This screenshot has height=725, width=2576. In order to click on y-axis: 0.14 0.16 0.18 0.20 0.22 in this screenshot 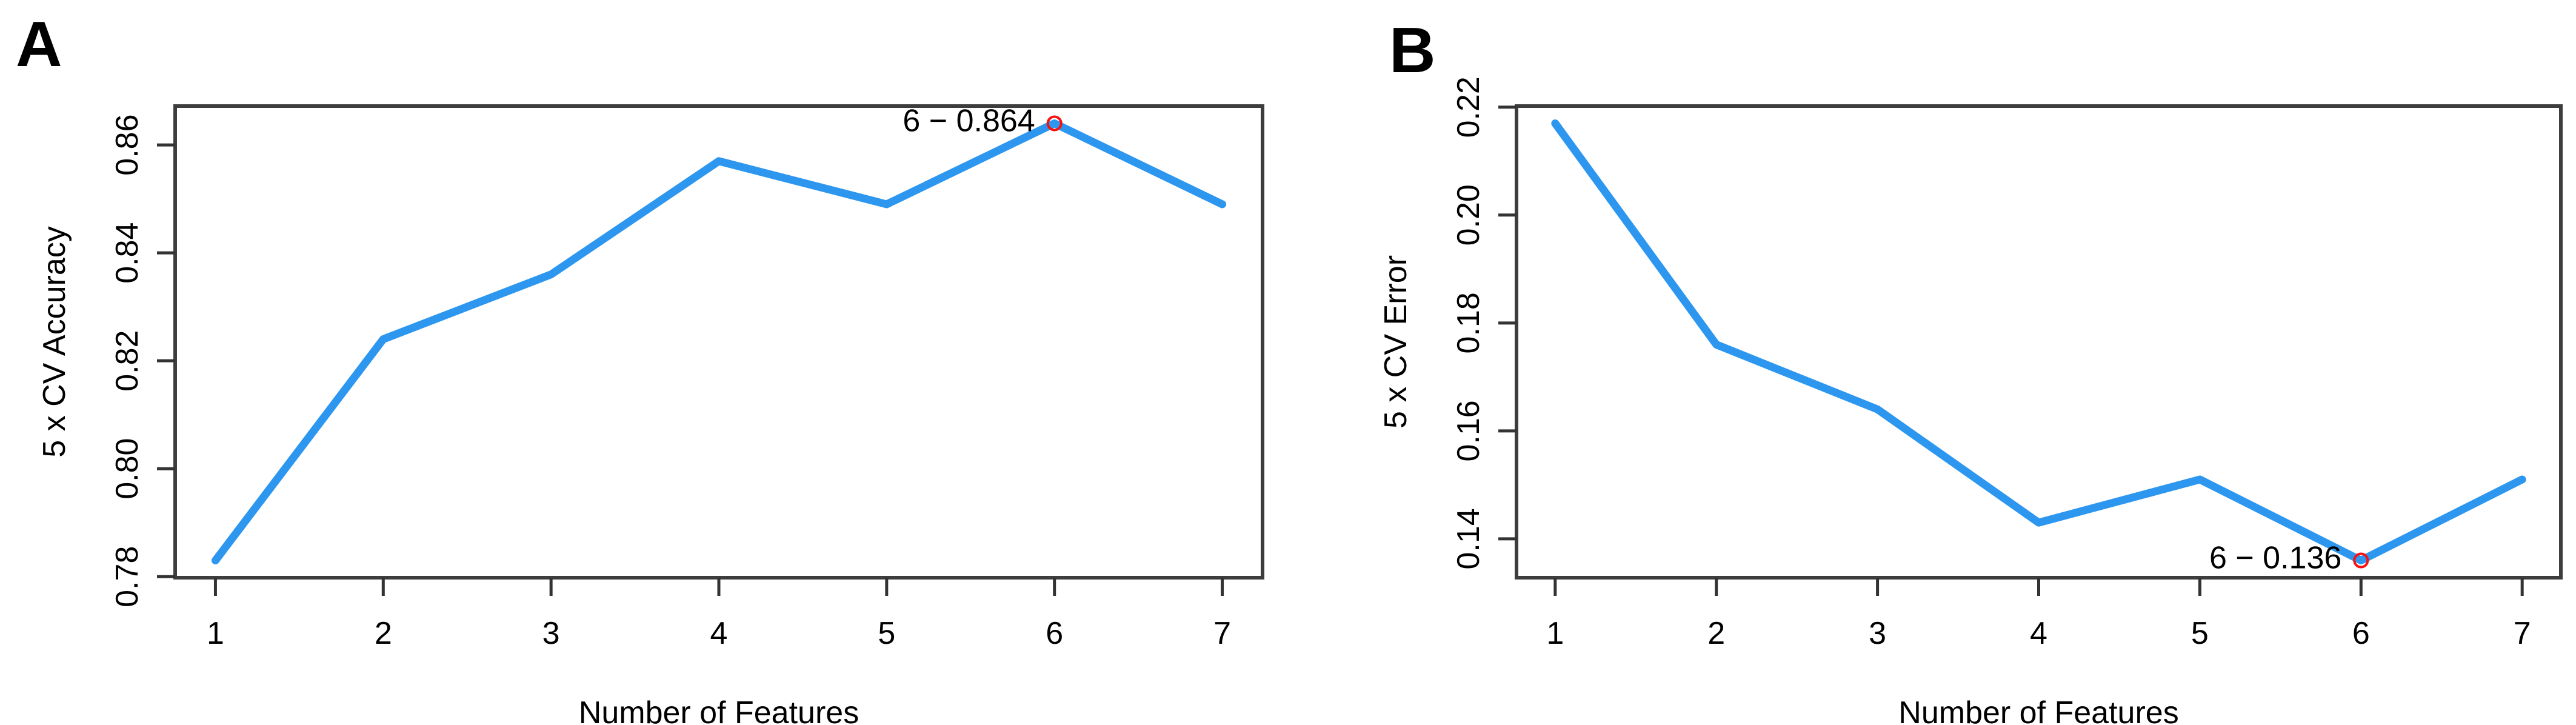, I will do `click(1484, 323)`.